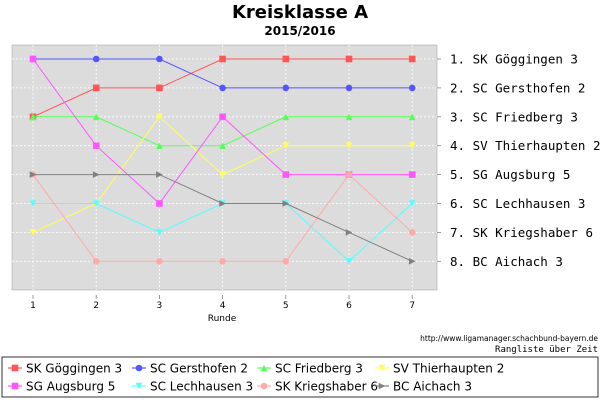 The image size is (600, 400). Describe the element at coordinates (514, 116) in the screenshot. I see `rank-label: 3. SC Friedberg 3` at that location.